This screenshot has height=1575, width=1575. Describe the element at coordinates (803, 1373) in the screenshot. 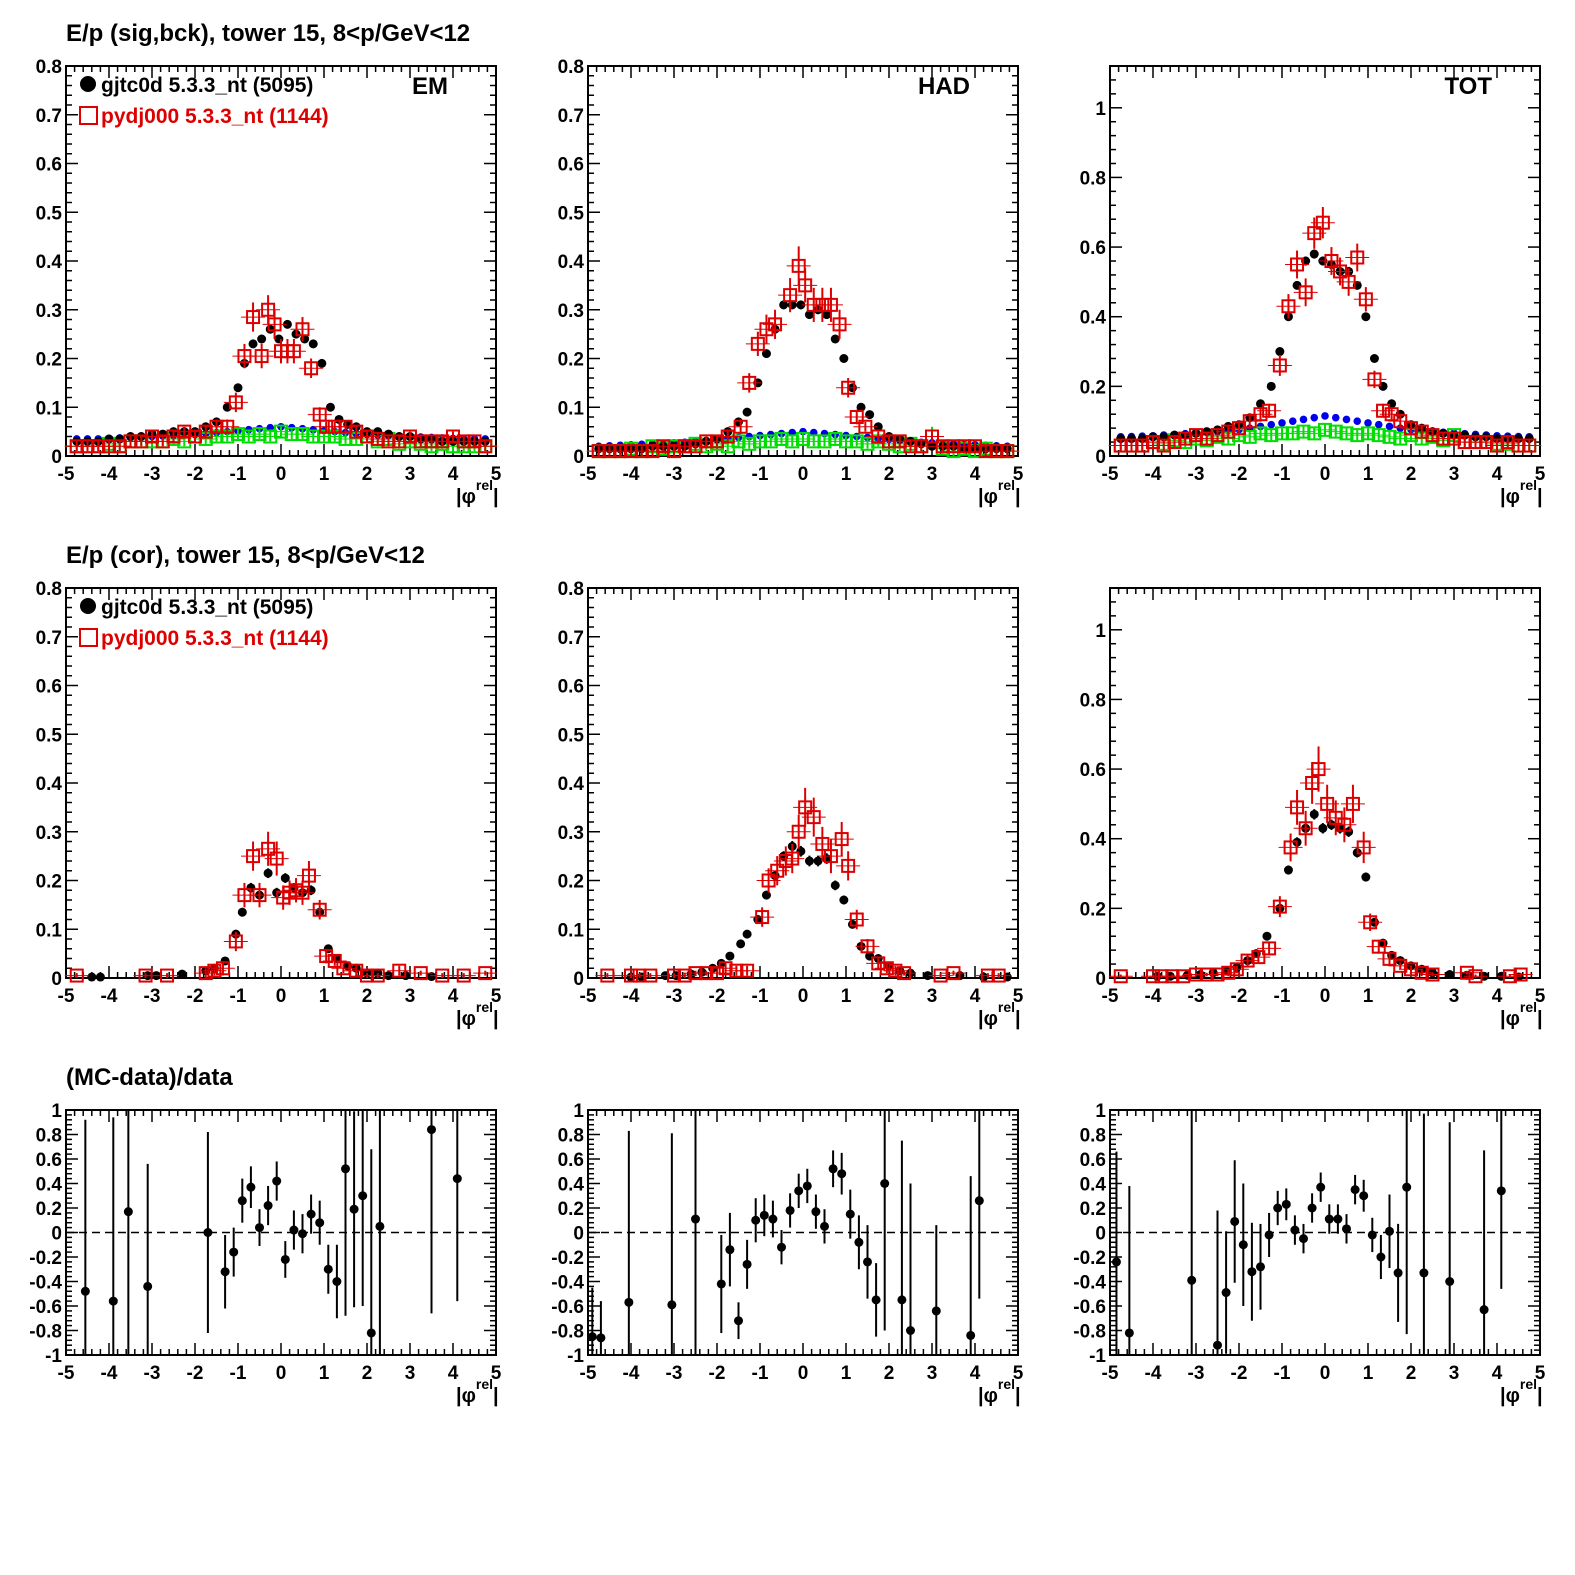

I see `x-tick-label: 0` at that location.